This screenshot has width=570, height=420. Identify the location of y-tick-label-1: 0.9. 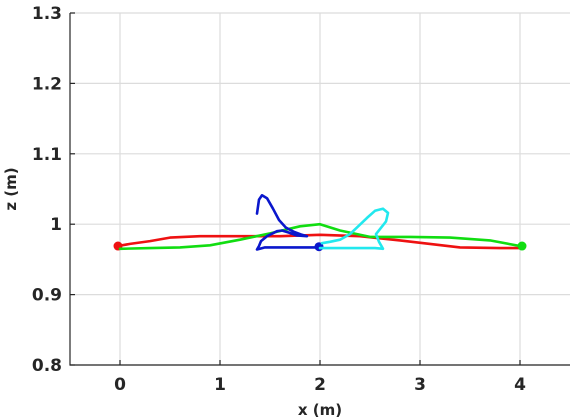
(47, 296).